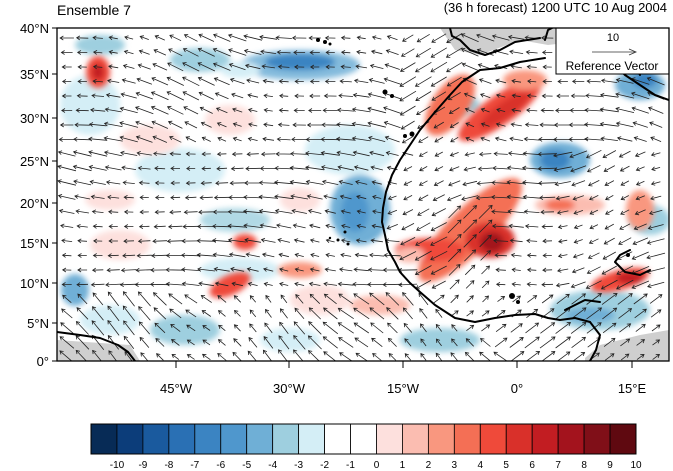 This screenshot has width=673, height=471. I want to click on colorbar-label: 7, so click(558, 465).